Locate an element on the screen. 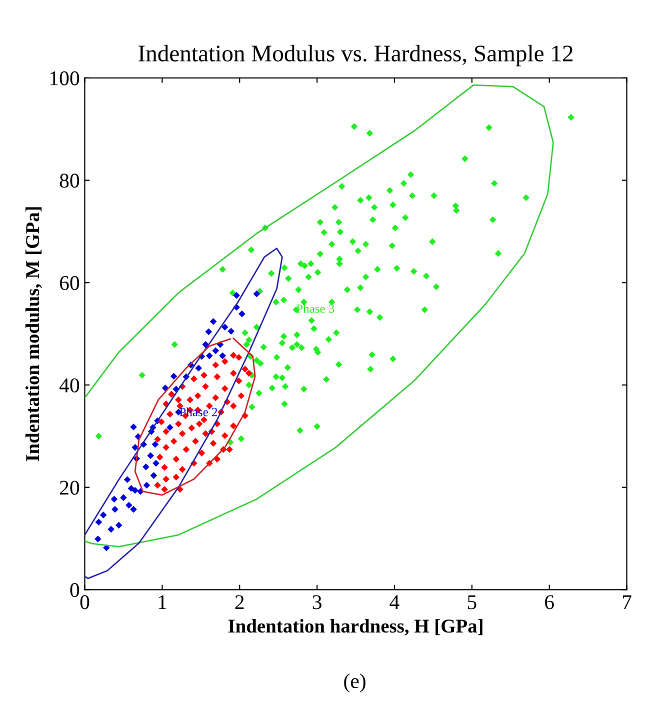 The image size is (657, 702). y-tick-label: 0 is located at coordinates (75, 590).